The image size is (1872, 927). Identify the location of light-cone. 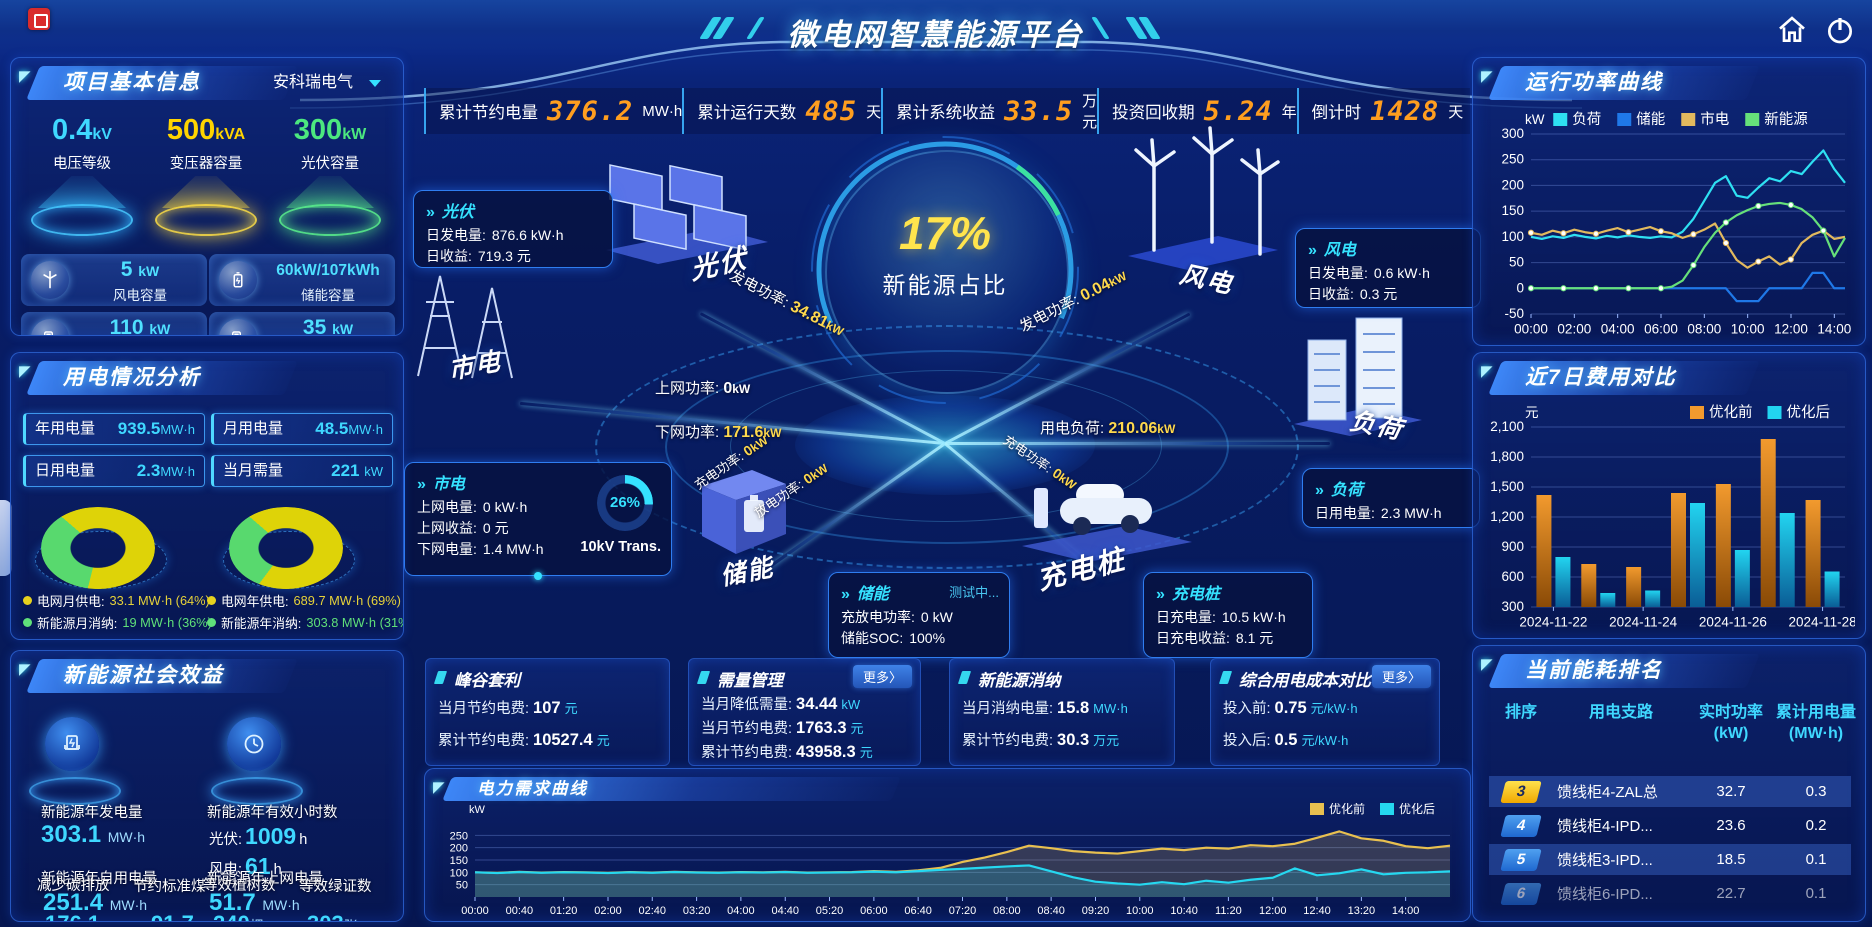
(206, 192).